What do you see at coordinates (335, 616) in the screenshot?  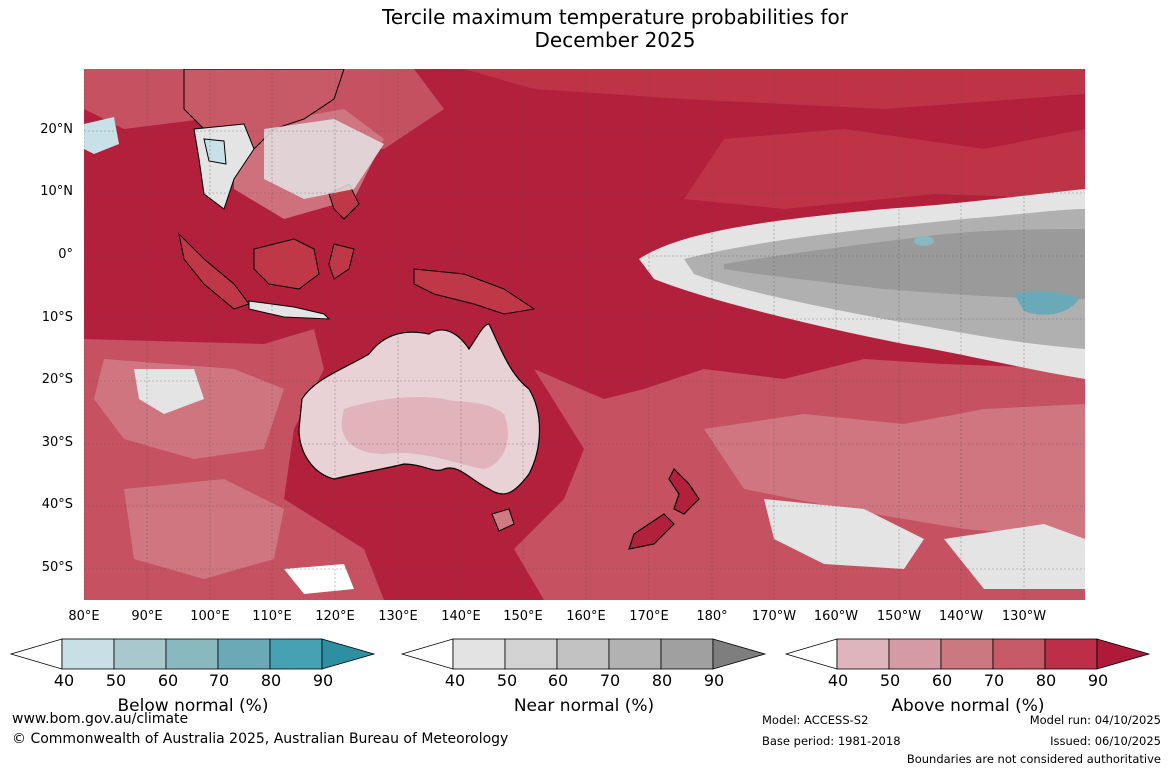 I see `lon-label-120e: 120°E` at bounding box center [335, 616].